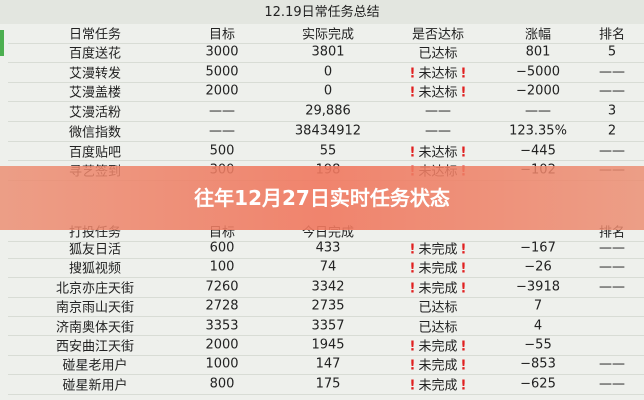  Describe the element at coordinates (95, 328) in the screenshot. I see `table-cell: 济南奥体天街` at that location.